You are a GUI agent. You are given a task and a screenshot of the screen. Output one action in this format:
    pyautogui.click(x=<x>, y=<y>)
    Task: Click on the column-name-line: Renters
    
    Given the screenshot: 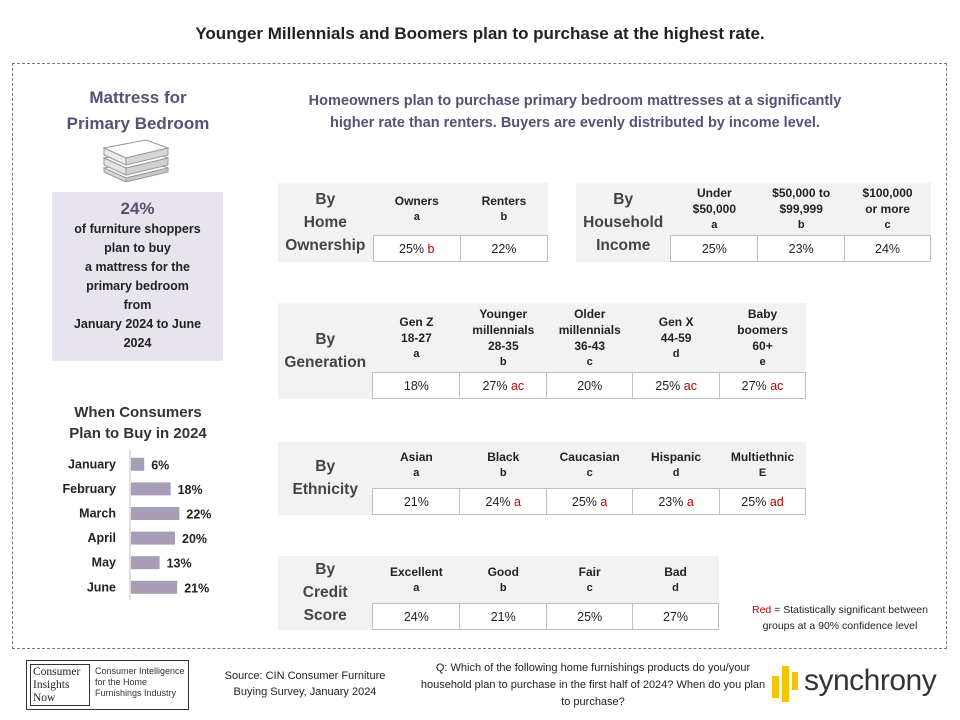 What is the action you would take?
    pyautogui.click(x=504, y=201)
    